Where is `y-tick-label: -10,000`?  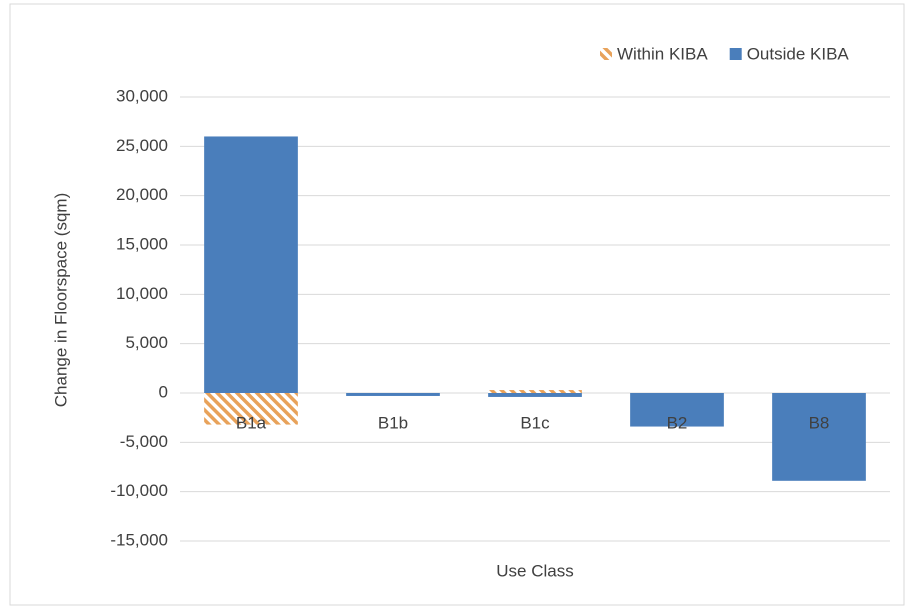 y-tick-label: -10,000 is located at coordinates (139, 490).